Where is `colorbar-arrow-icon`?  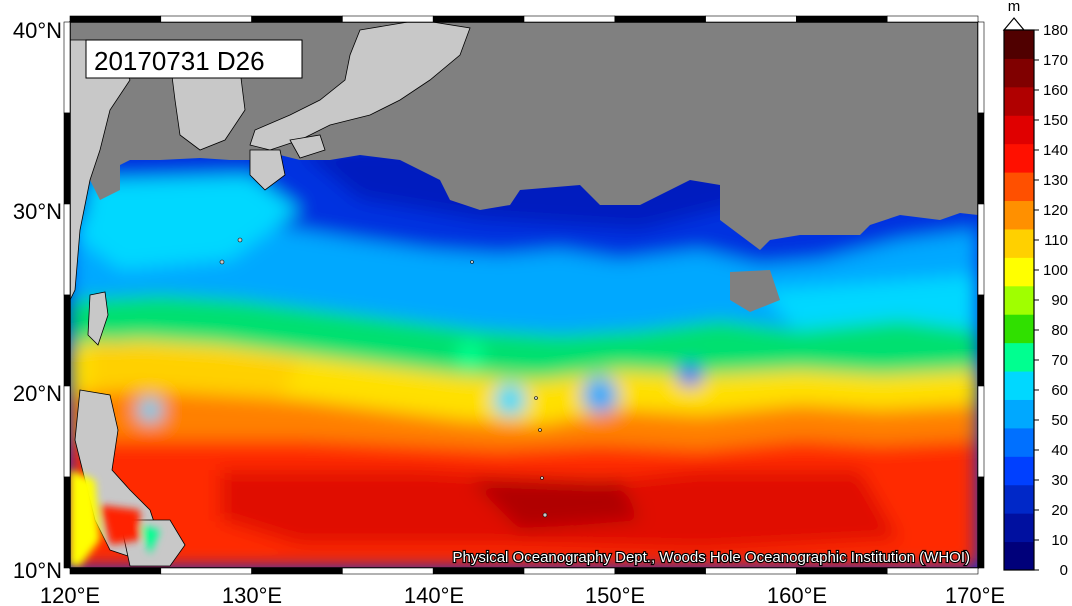
colorbar-arrow-icon is located at coordinates (1014, 24).